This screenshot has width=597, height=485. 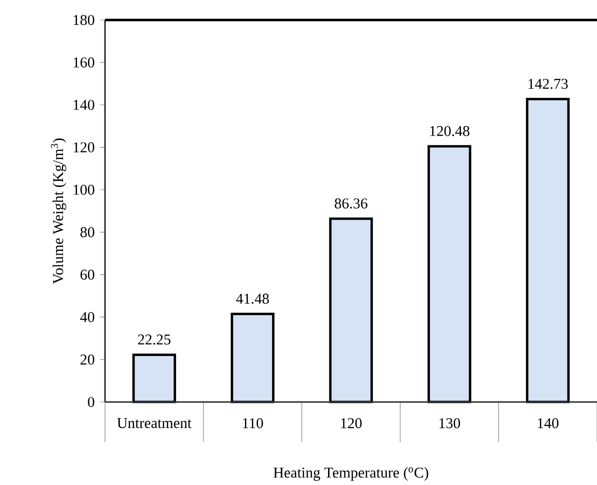 I want to click on data-label: 86.36, so click(x=351, y=203).